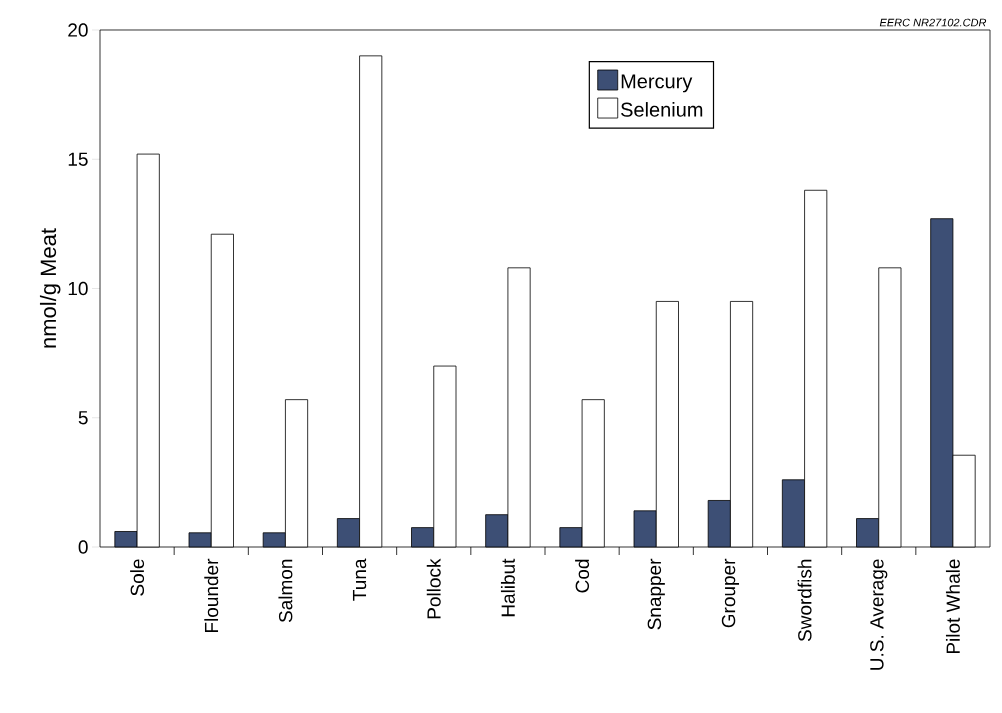 This screenshot has height=713, width=1002. I want to click on x-tick-label: Pilot Whale, so click(952, 606).